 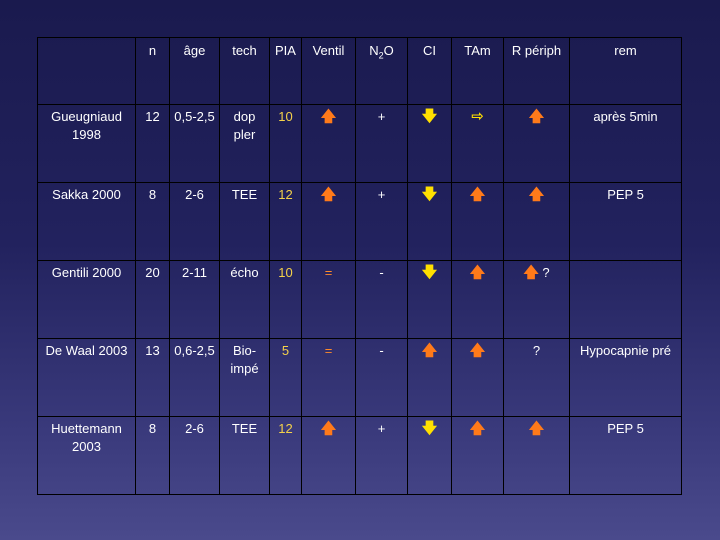 What do you see at coordinates (244, 299) in the screenshot?
I see `tech-cell: écho` at bounding box center [244, 299].